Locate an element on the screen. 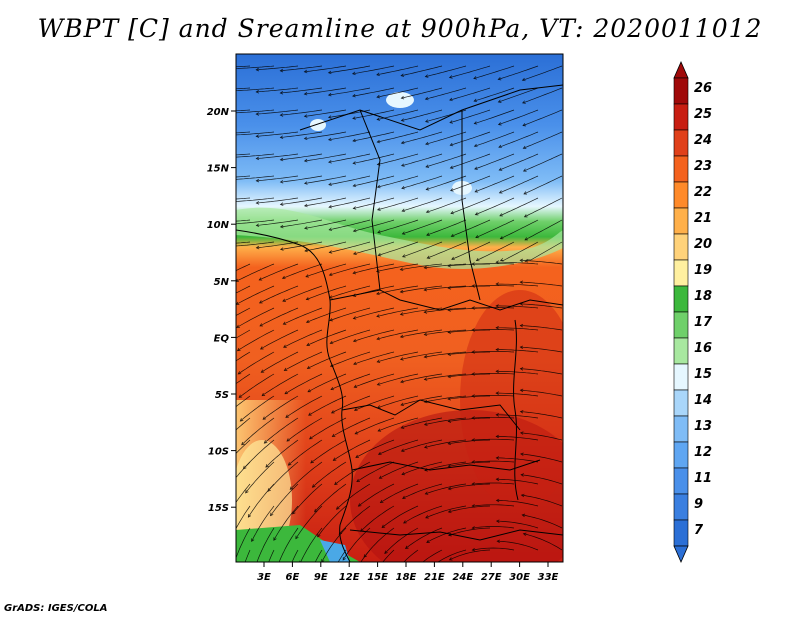  colorbar-label: 17 is located at coordinates (703, 322).